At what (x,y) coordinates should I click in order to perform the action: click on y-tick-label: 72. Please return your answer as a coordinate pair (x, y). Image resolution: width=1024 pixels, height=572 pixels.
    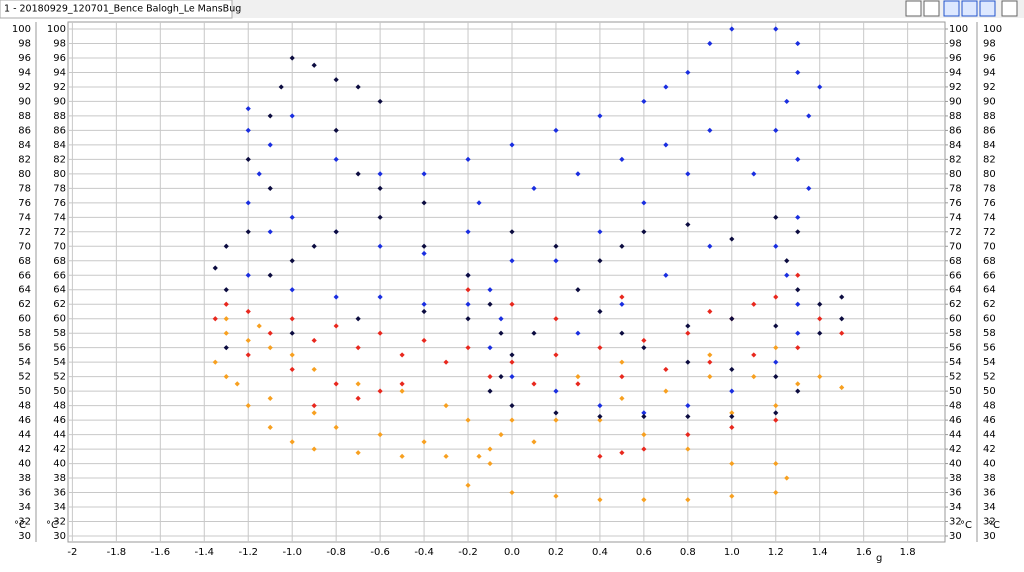
    Looking at the image, I should click on (24, 232).